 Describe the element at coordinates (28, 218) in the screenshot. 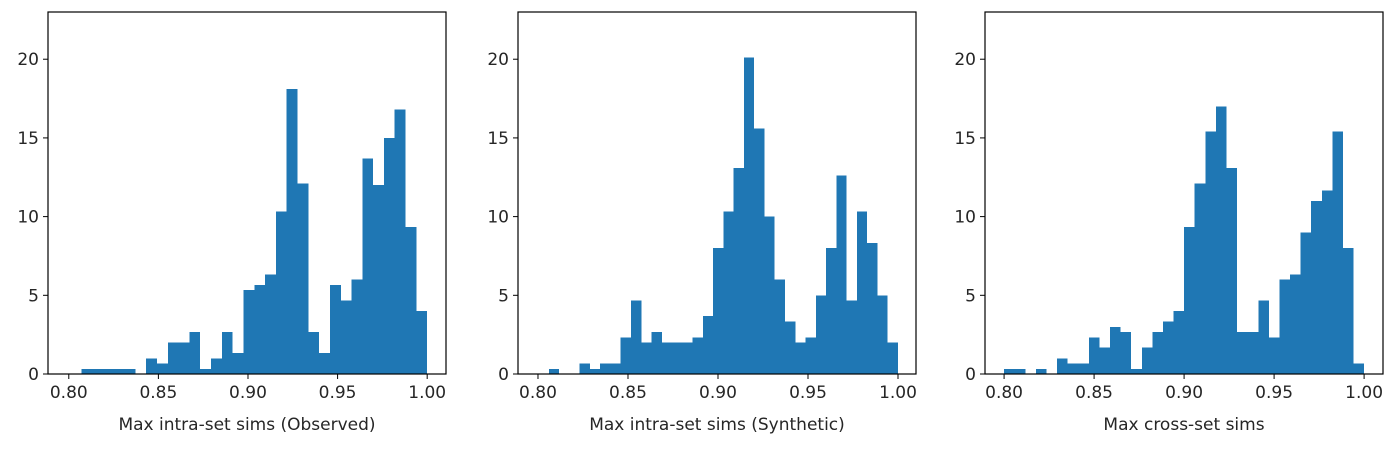

I see `y-tick-label: 10` at that location.